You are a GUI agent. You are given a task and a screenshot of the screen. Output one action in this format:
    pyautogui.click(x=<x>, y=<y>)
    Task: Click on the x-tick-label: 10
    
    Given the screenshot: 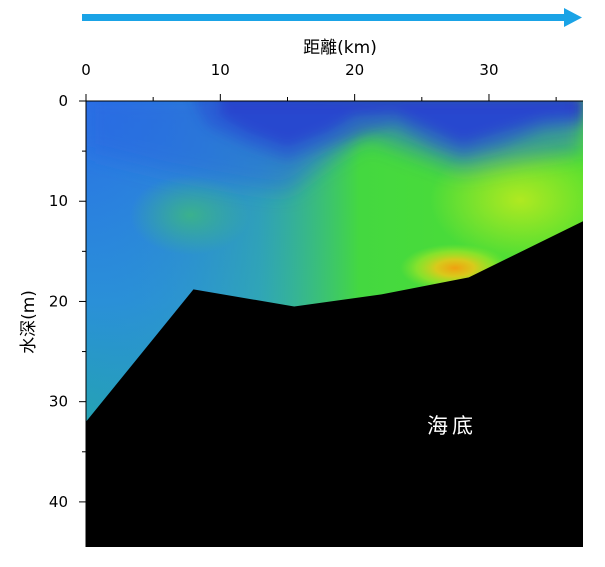 What is the action you would take?
    pyautogui.click(x=220, y=70)
    